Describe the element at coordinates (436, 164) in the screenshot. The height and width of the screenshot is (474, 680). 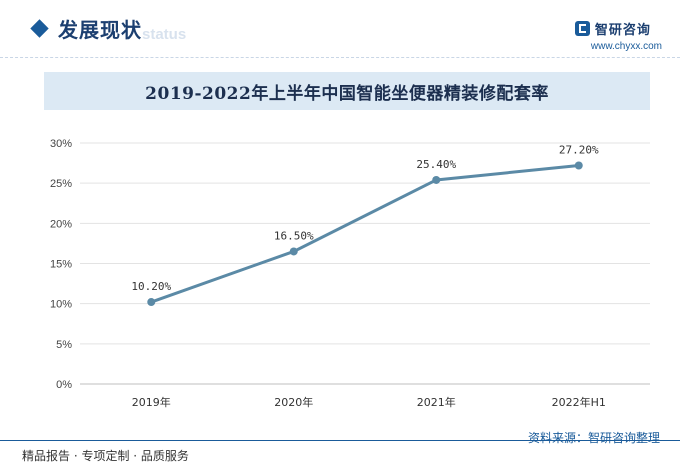
I see `data-label: 25.40%` at that location.